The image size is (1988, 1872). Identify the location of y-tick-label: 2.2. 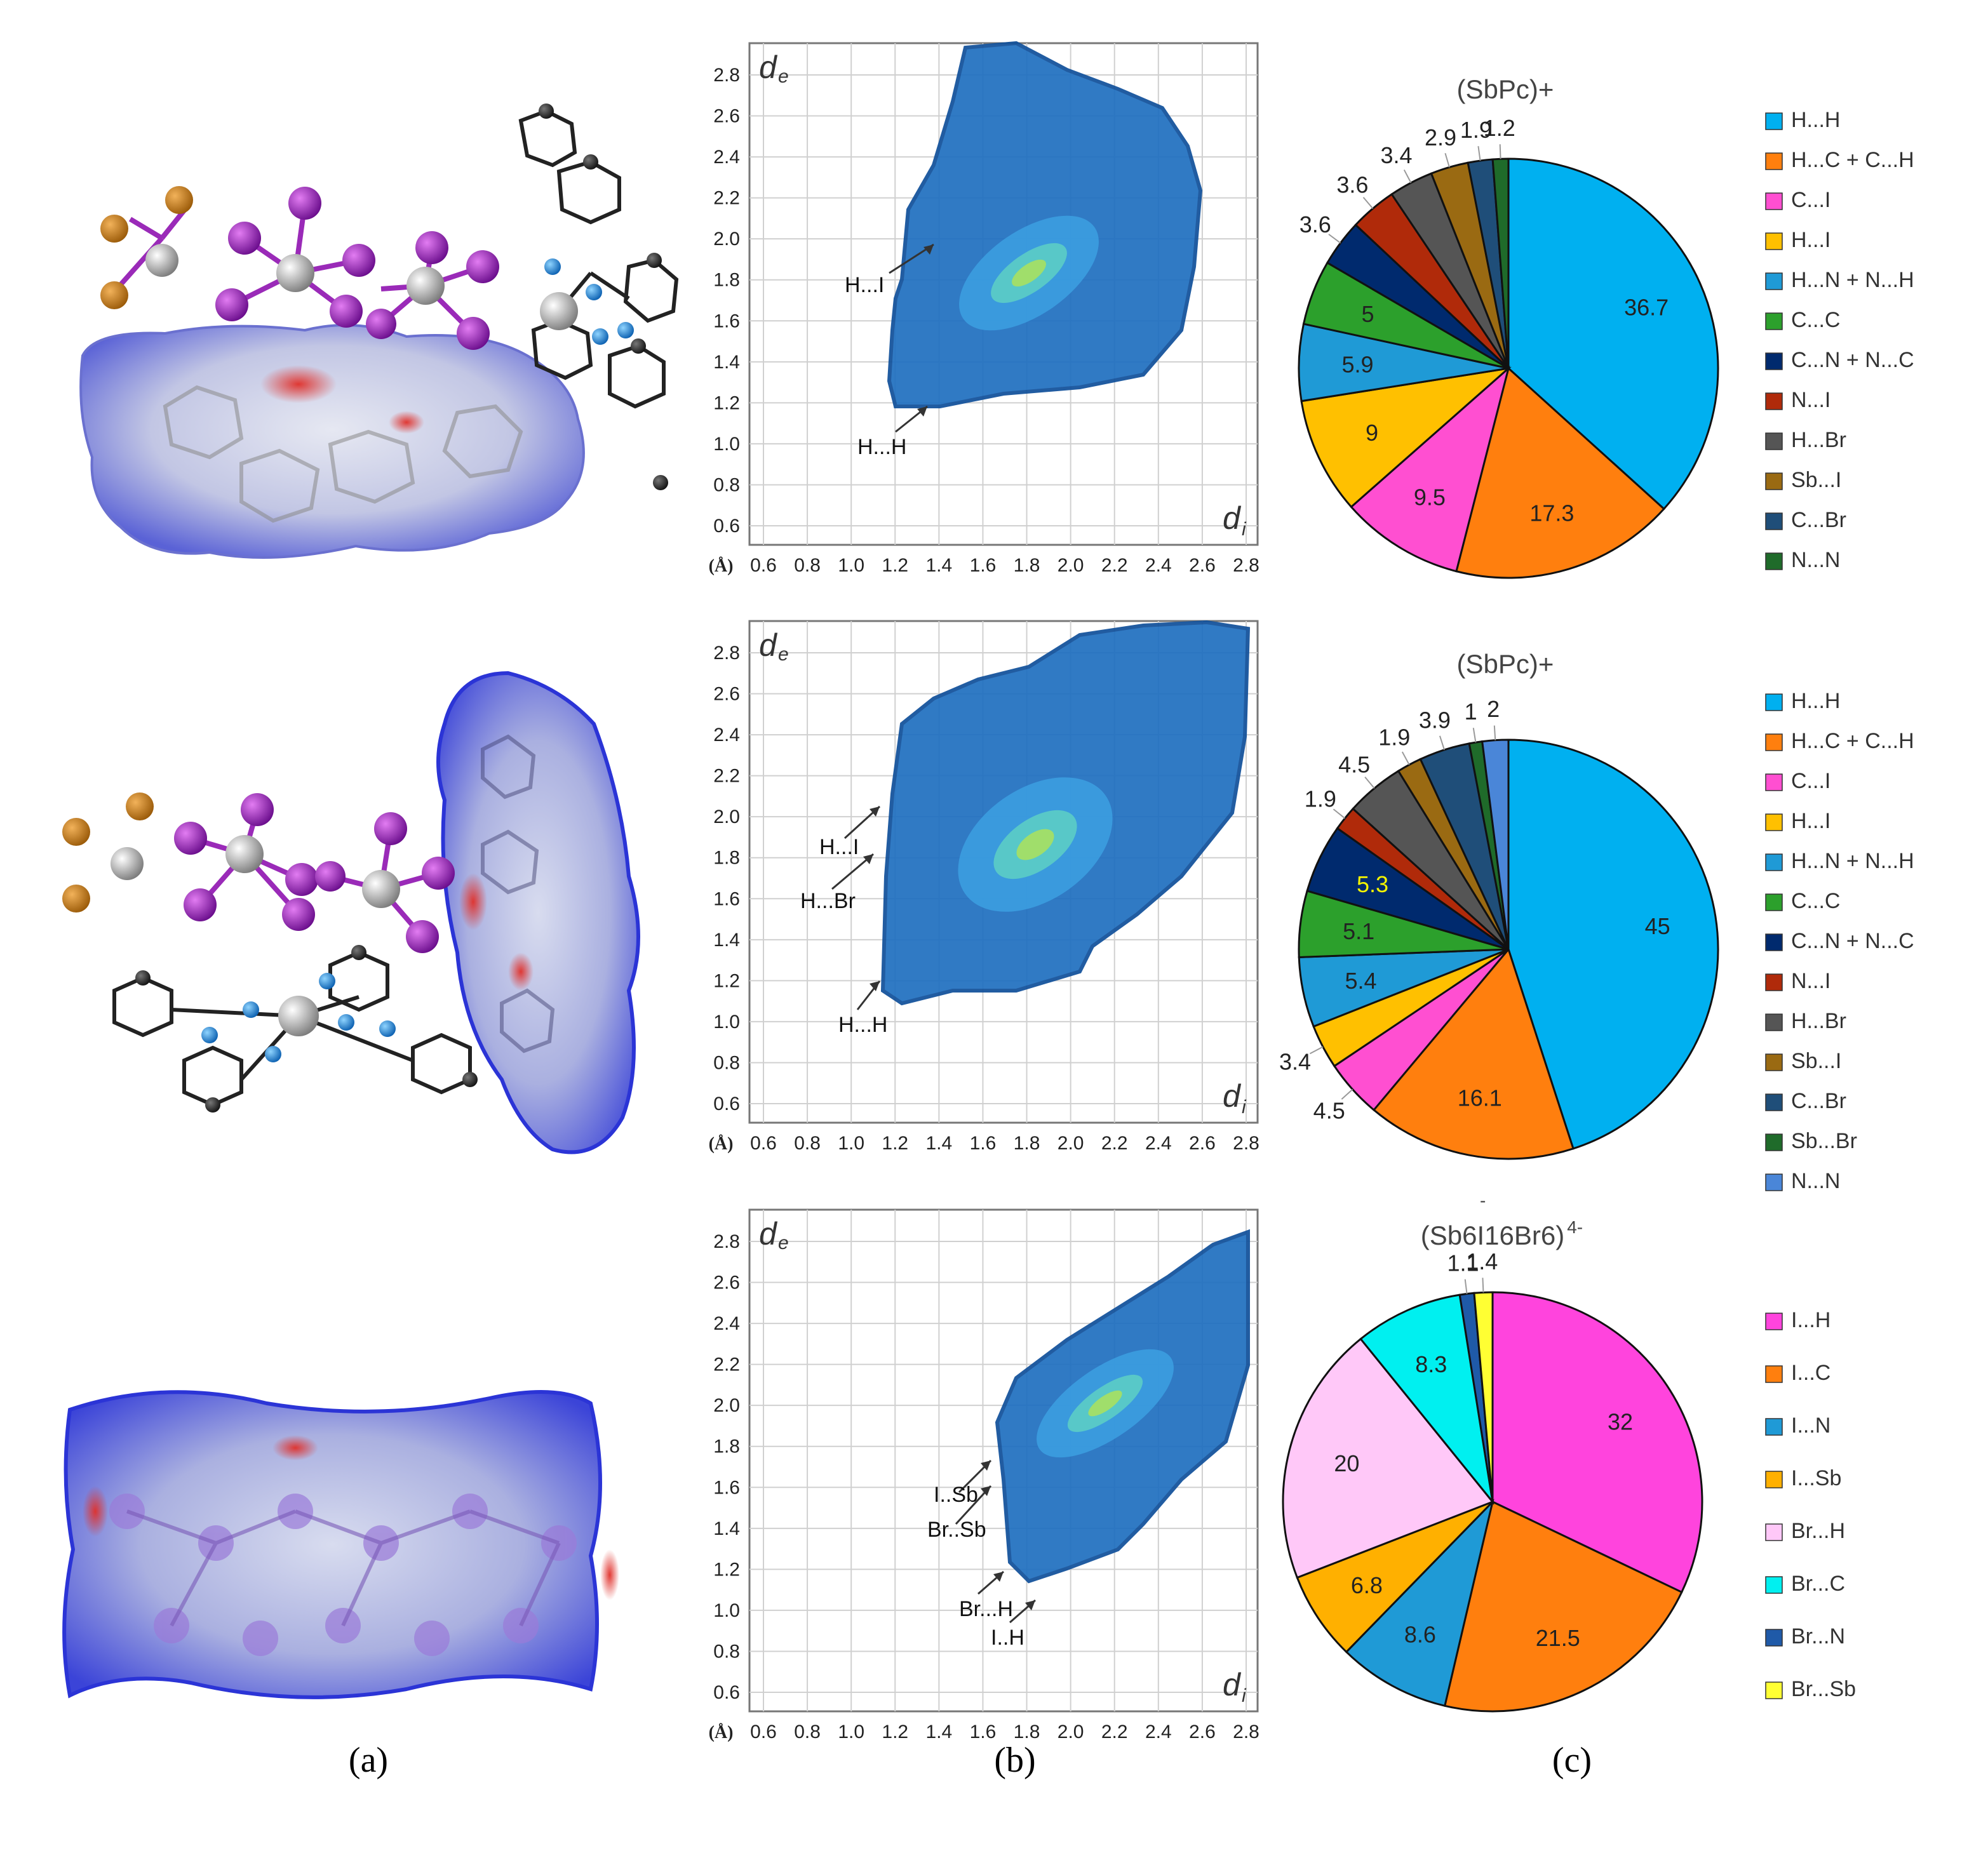
(726, 776).